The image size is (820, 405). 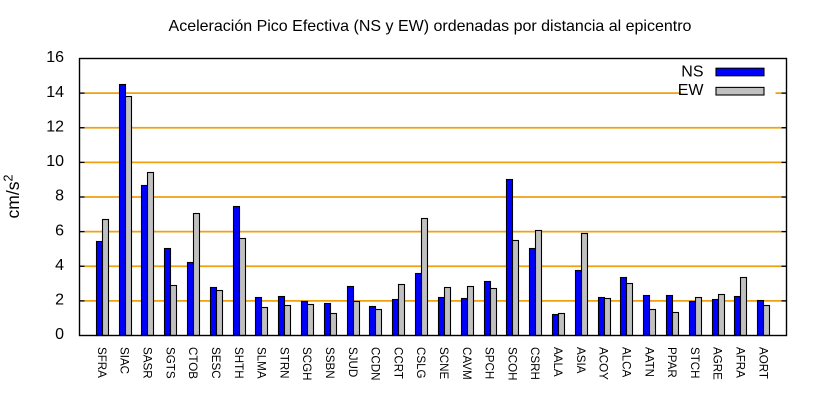 What do you see at coordinates (147, 363) in the screenshot?
I see `svg-text: SASR` at bounding box center [147, 363].